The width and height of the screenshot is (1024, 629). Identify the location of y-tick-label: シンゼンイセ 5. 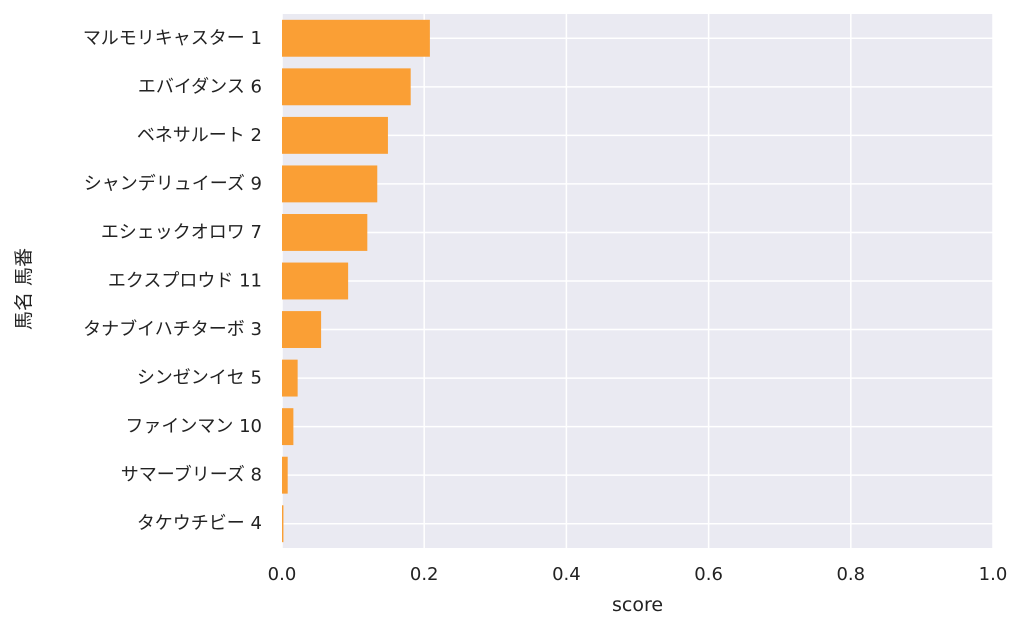
(199, 378).